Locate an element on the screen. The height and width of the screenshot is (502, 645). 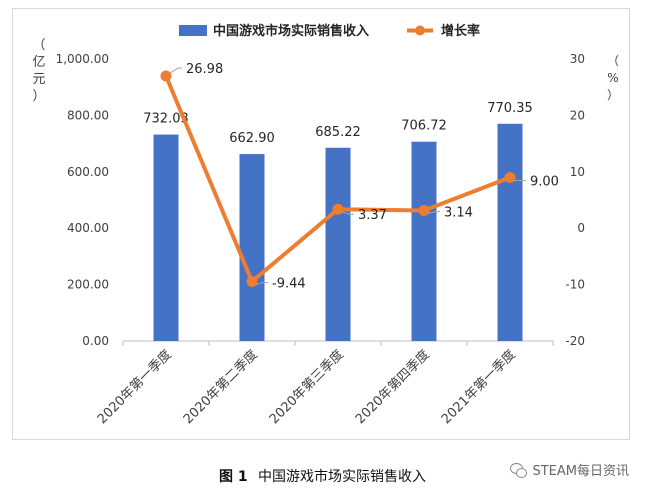
growth-data-label: 3.37 is located at coordinates (372, 215).